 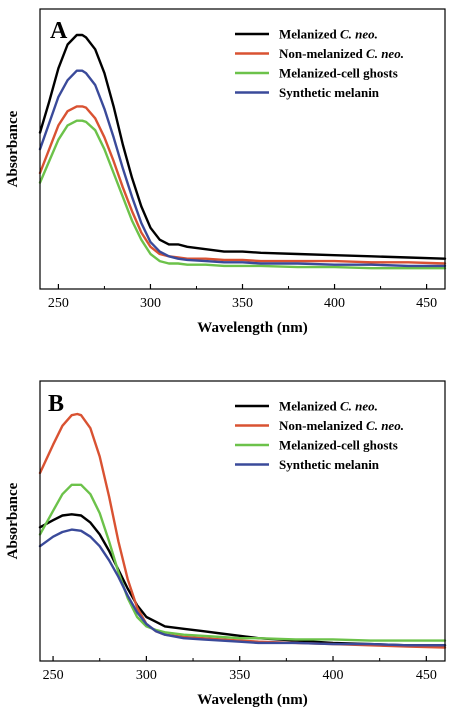 What do you see at coordinates (56, 404) in the screenshot?
I see `panel-label: B` at bounding box center [56, 404].